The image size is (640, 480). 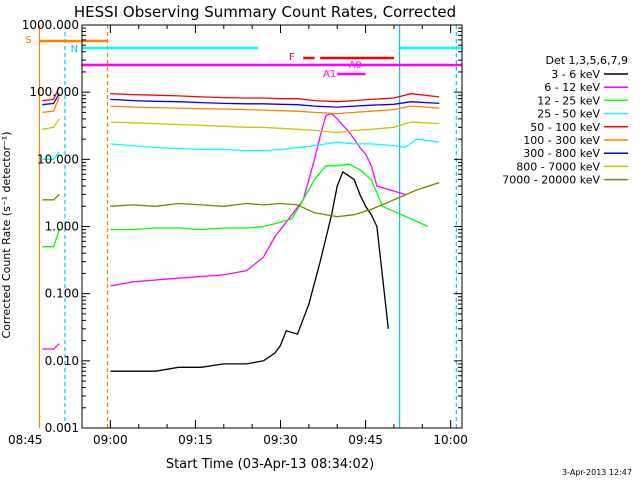 I want to click on x-tick-label-0: 08:45, so click(x=25, y=440).